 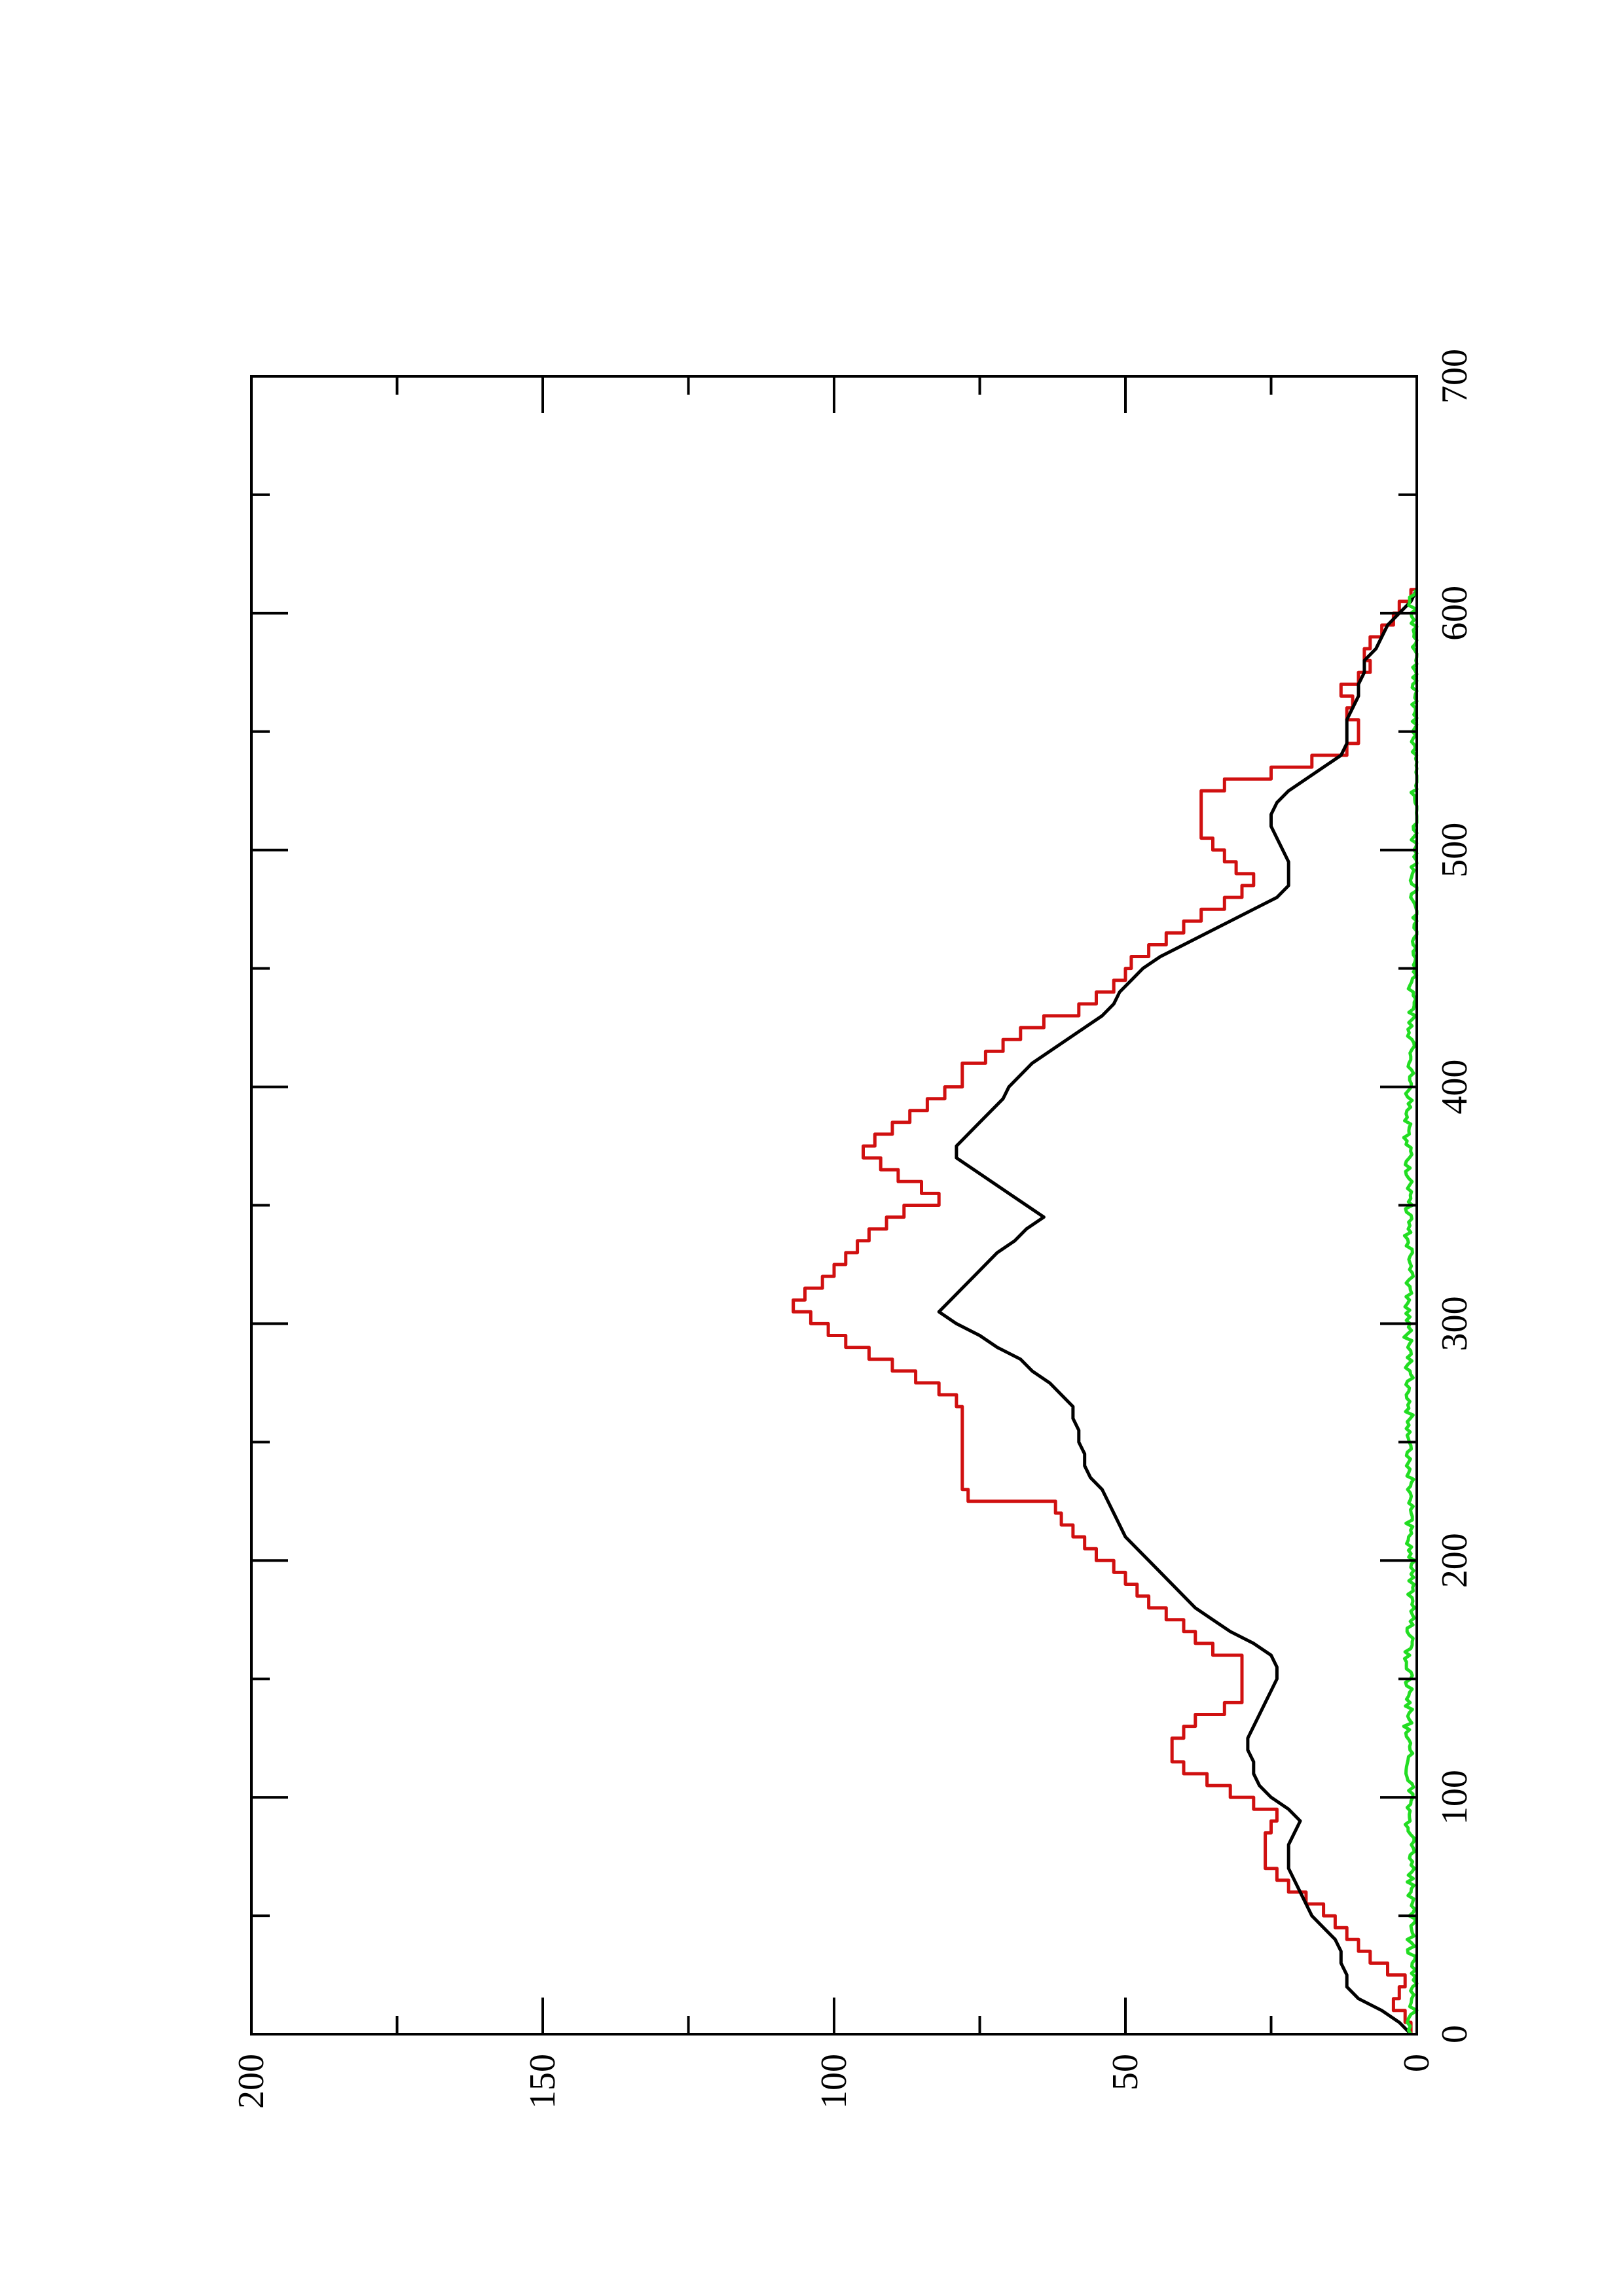 What do you see at coordinates (1454, 850) in the screenshot?
I see `x-tick-label: 500` at bounding box center [1454, 850].